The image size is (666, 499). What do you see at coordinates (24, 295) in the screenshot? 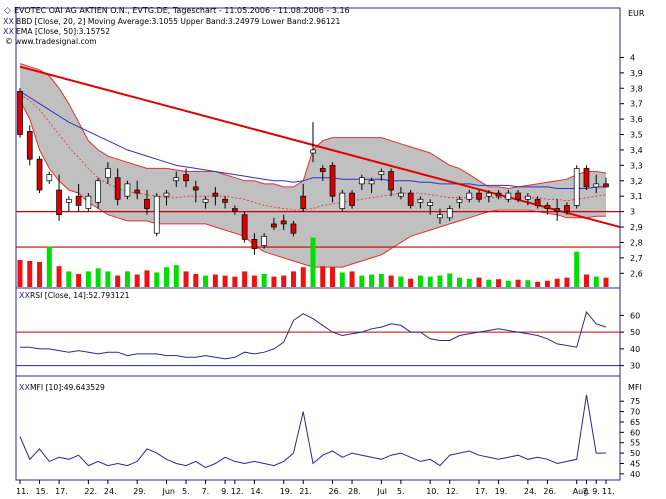
I see `rsi-legend-icon: XX` at bounding box center [24, 295].